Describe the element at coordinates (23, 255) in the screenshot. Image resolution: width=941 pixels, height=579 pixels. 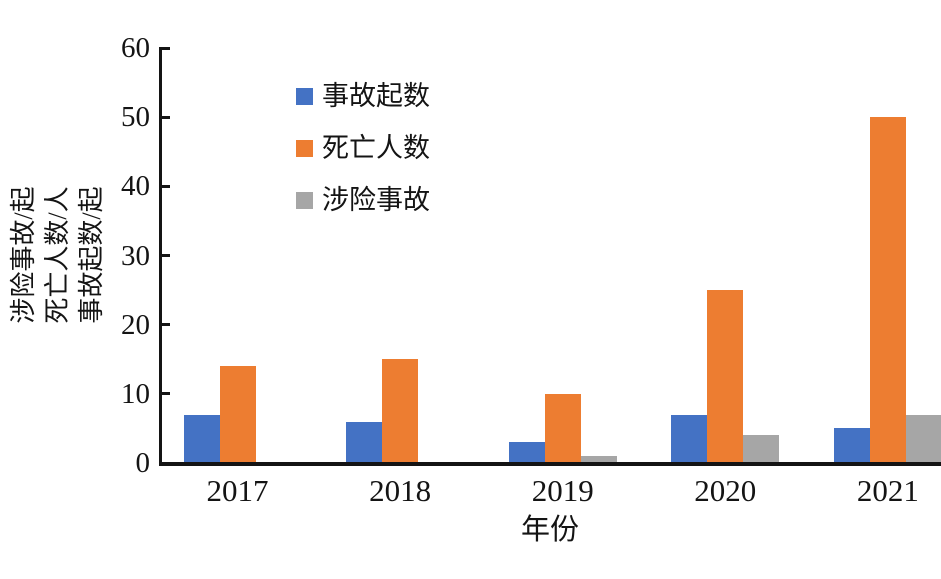
I see `y-axis-title-line: 涉险事故/起` at that location.